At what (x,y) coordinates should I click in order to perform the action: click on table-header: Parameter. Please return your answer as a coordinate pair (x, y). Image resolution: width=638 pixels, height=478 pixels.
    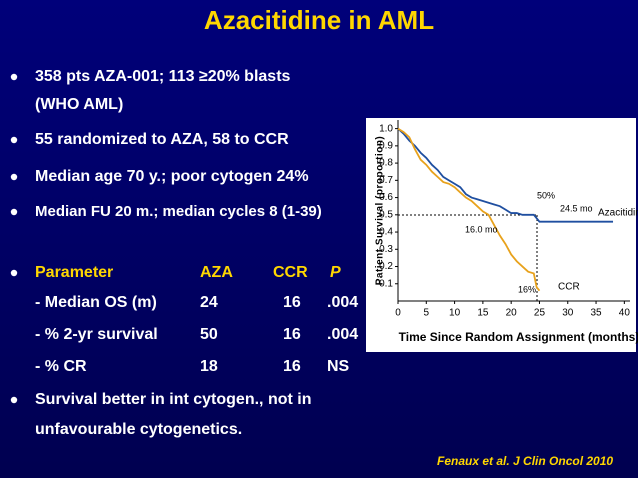
    Looking at the image, I should click on (74, 272).